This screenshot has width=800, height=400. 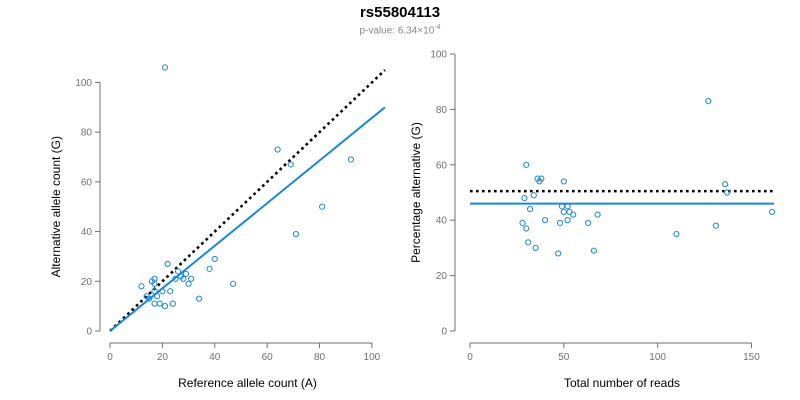 I want to click on x-tick-label: 60, so click(x=268, y=357).